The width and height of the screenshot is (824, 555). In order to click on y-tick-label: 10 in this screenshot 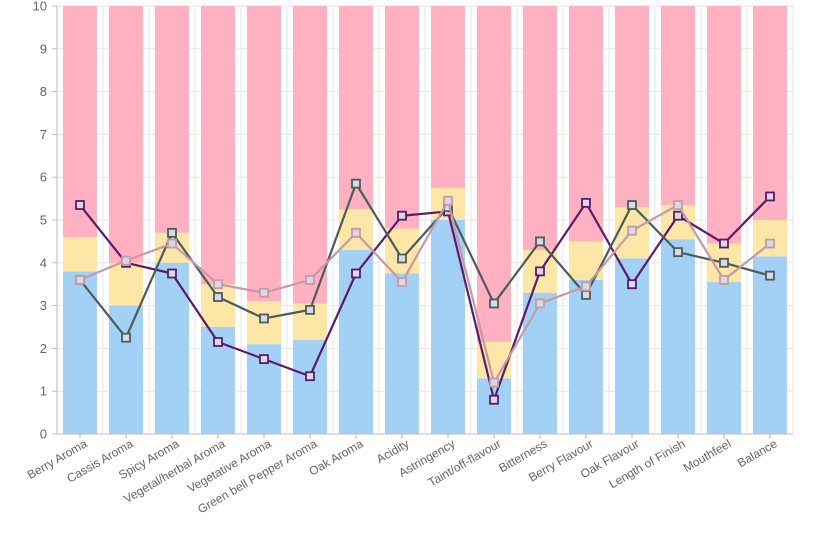, I will do `click(40, 7)`.